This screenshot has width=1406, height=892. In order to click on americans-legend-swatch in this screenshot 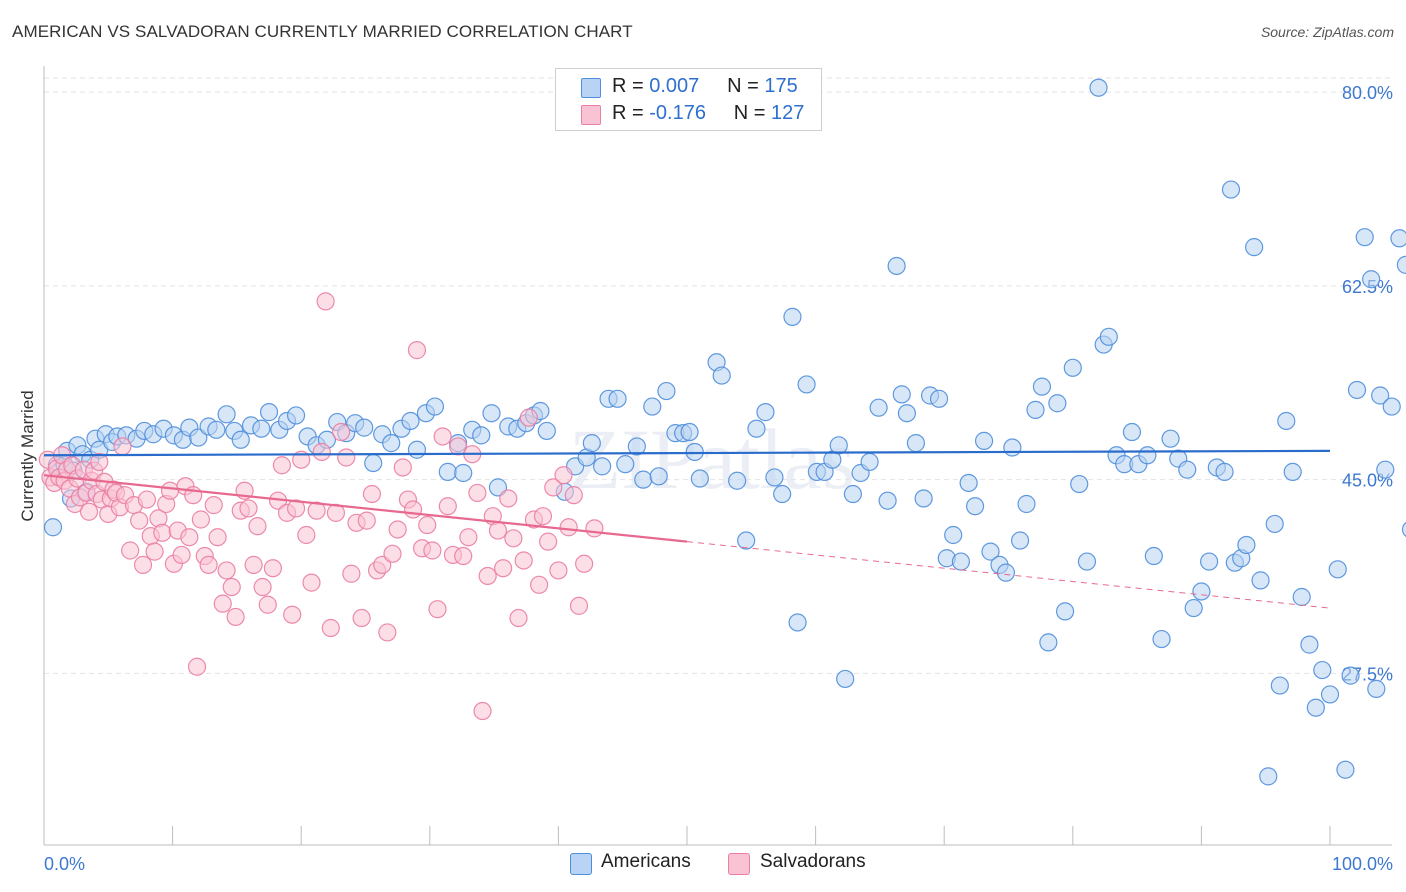, I will do `click(581, 864)`.